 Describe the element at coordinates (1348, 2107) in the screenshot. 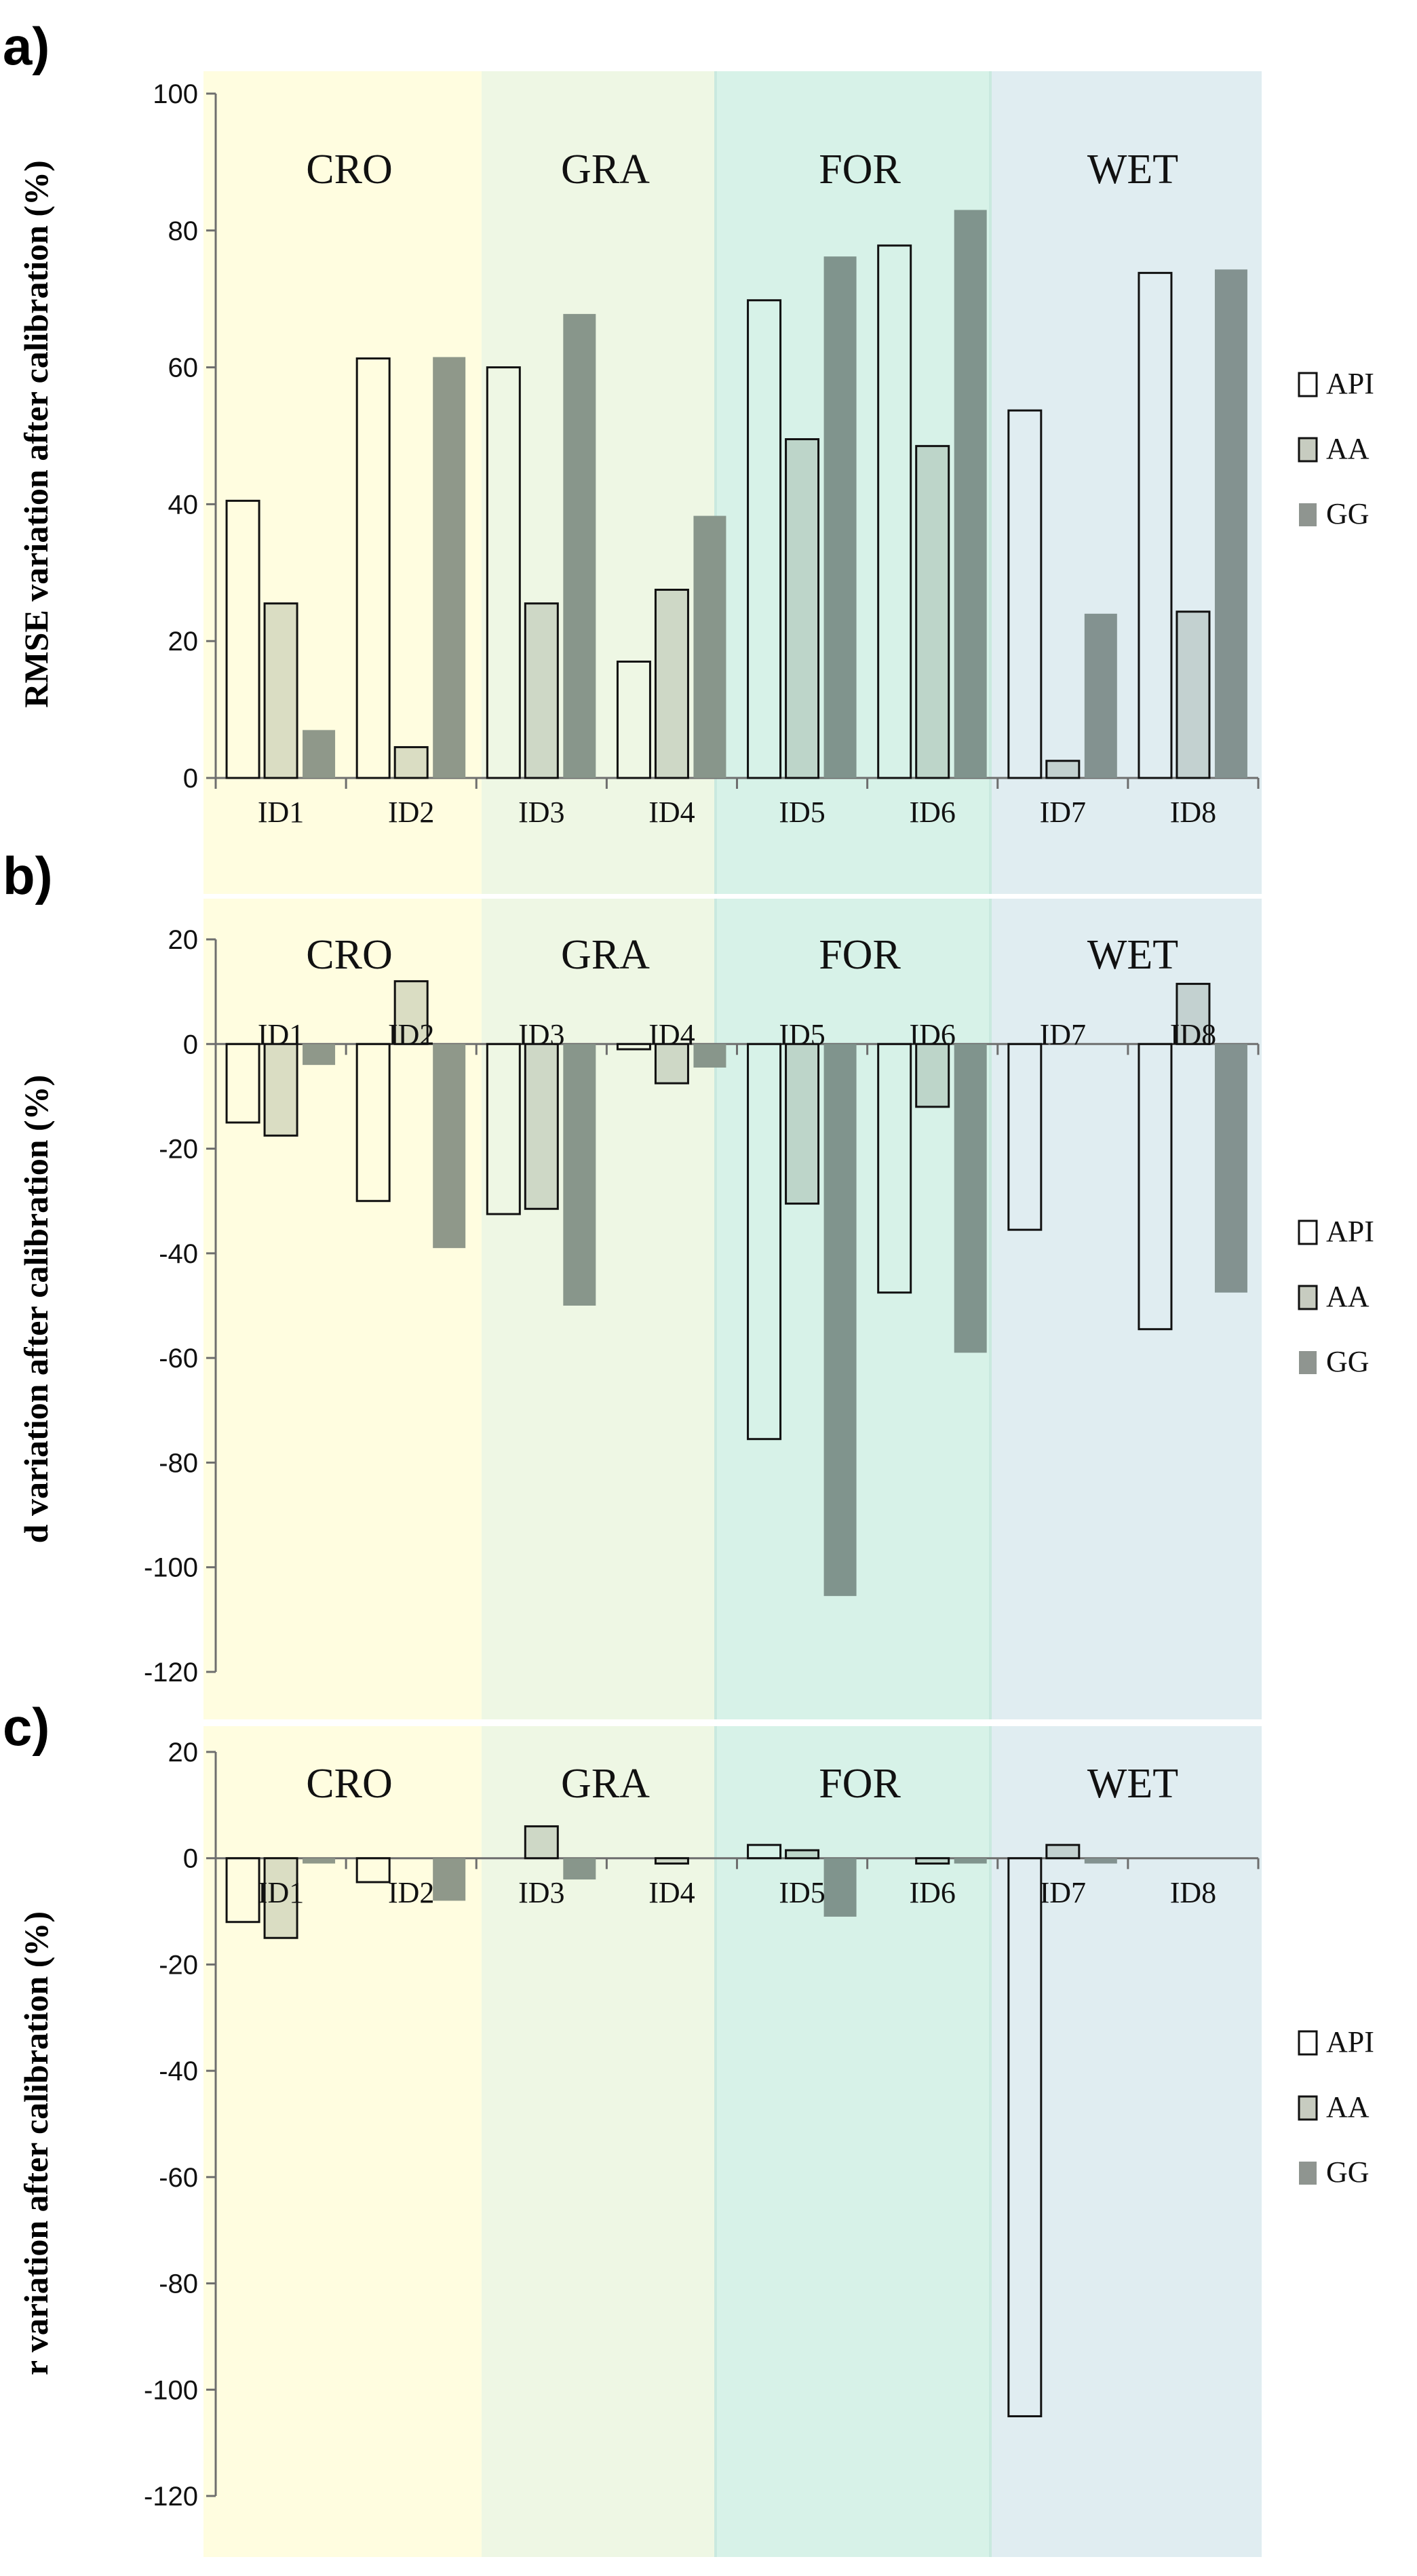

I see `legend-label-aa: AA` at that location.